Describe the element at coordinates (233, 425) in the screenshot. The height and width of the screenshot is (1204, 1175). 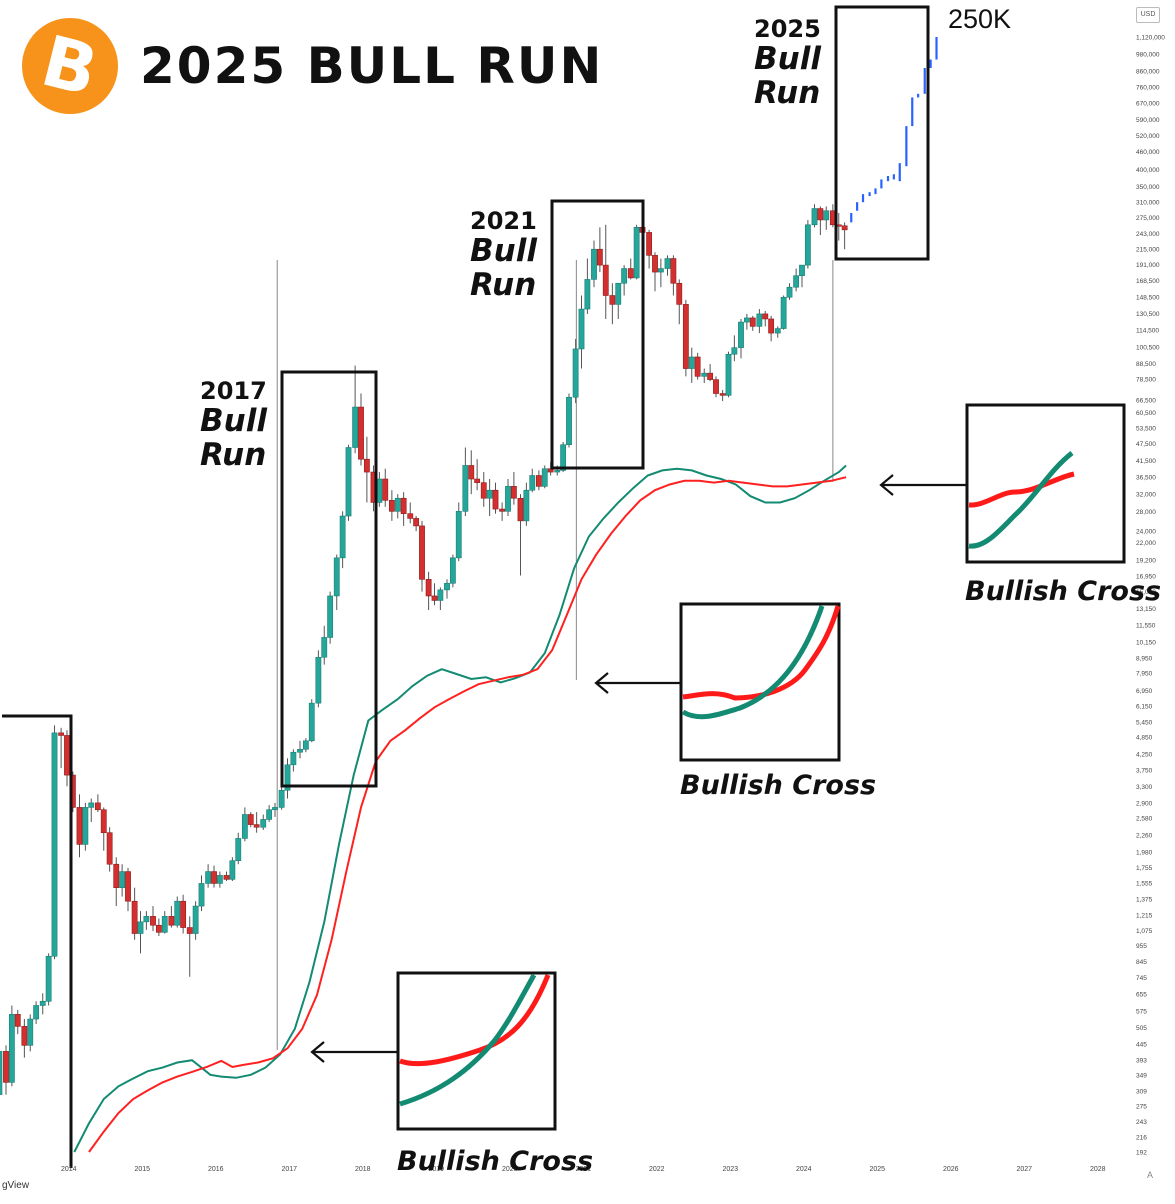
I see `run-label-2017: 2017 Bull Run` at that location.